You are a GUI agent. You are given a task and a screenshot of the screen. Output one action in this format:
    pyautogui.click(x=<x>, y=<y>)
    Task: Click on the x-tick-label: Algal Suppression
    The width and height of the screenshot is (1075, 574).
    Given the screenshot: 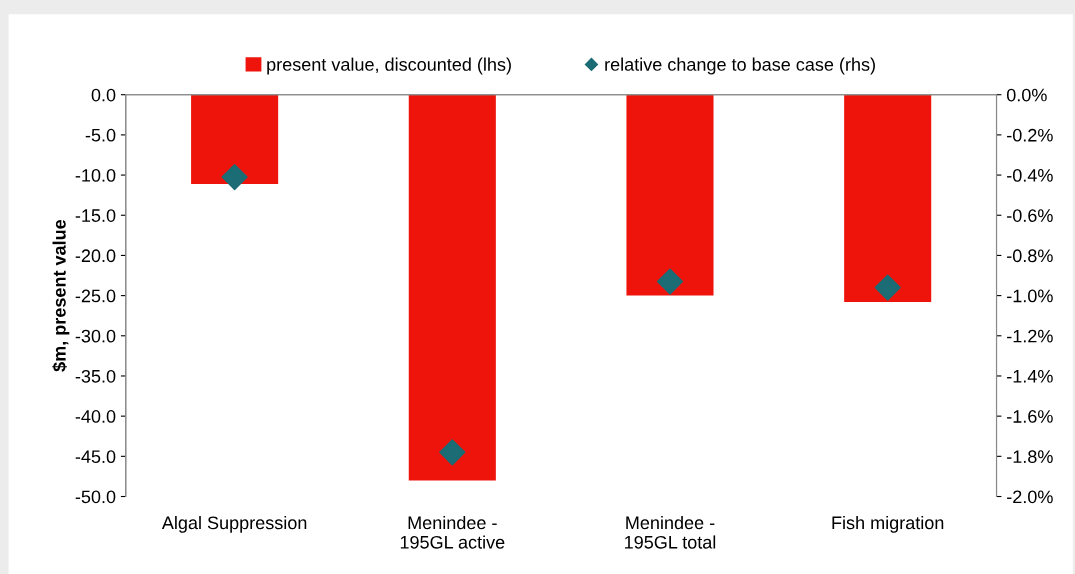 What is the action you would take?
    pyautogui.click(x=234, y=524)
    